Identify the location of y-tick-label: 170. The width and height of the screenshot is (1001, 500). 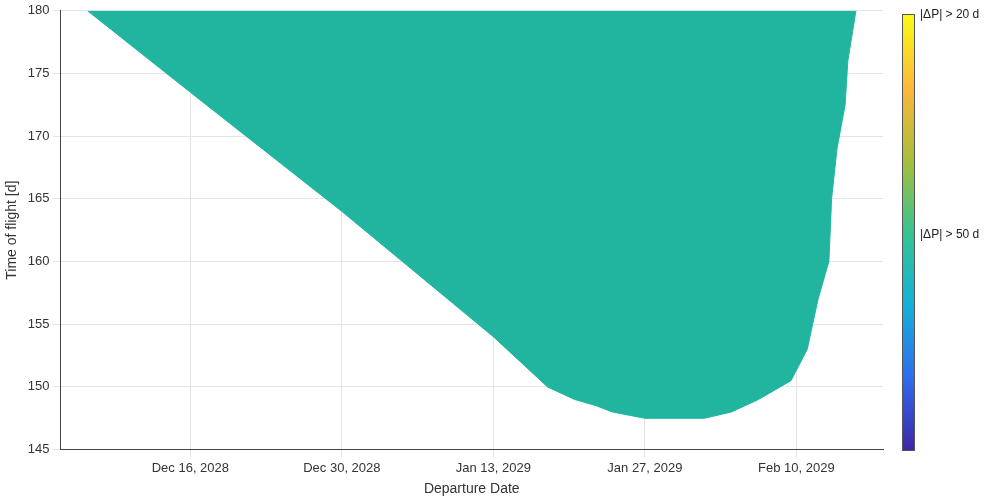
(38, 135).